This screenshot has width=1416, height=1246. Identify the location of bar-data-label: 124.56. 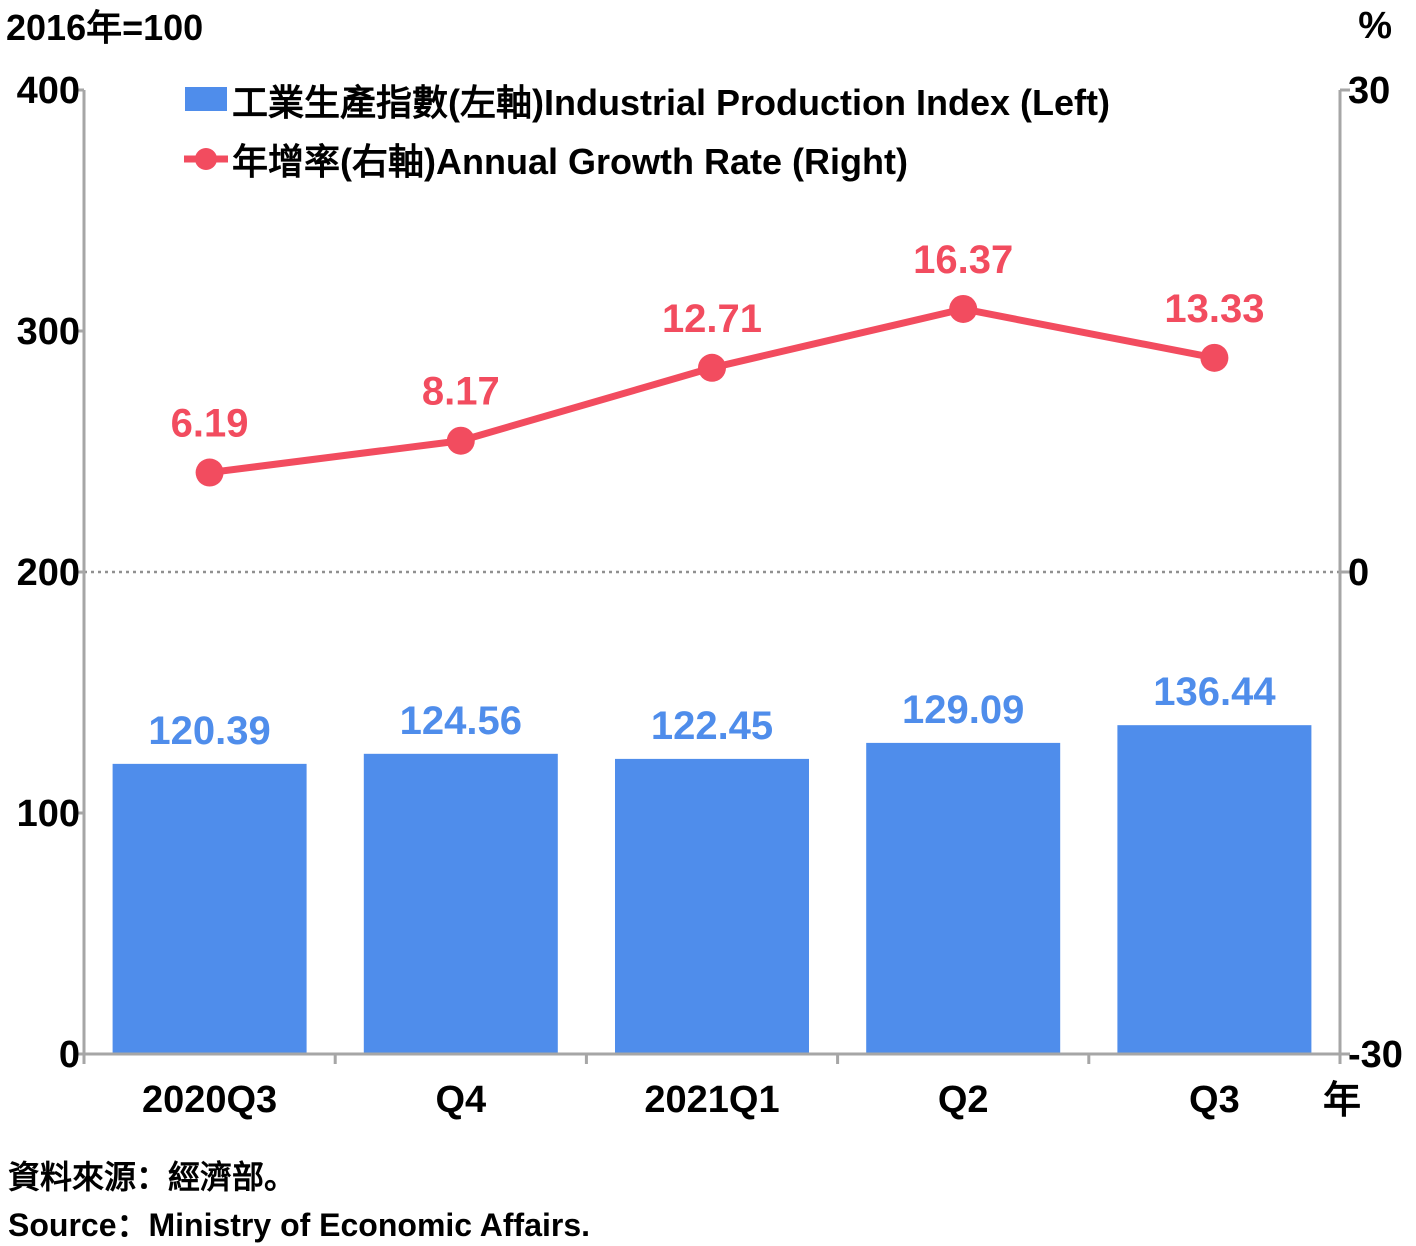
(461, 721).